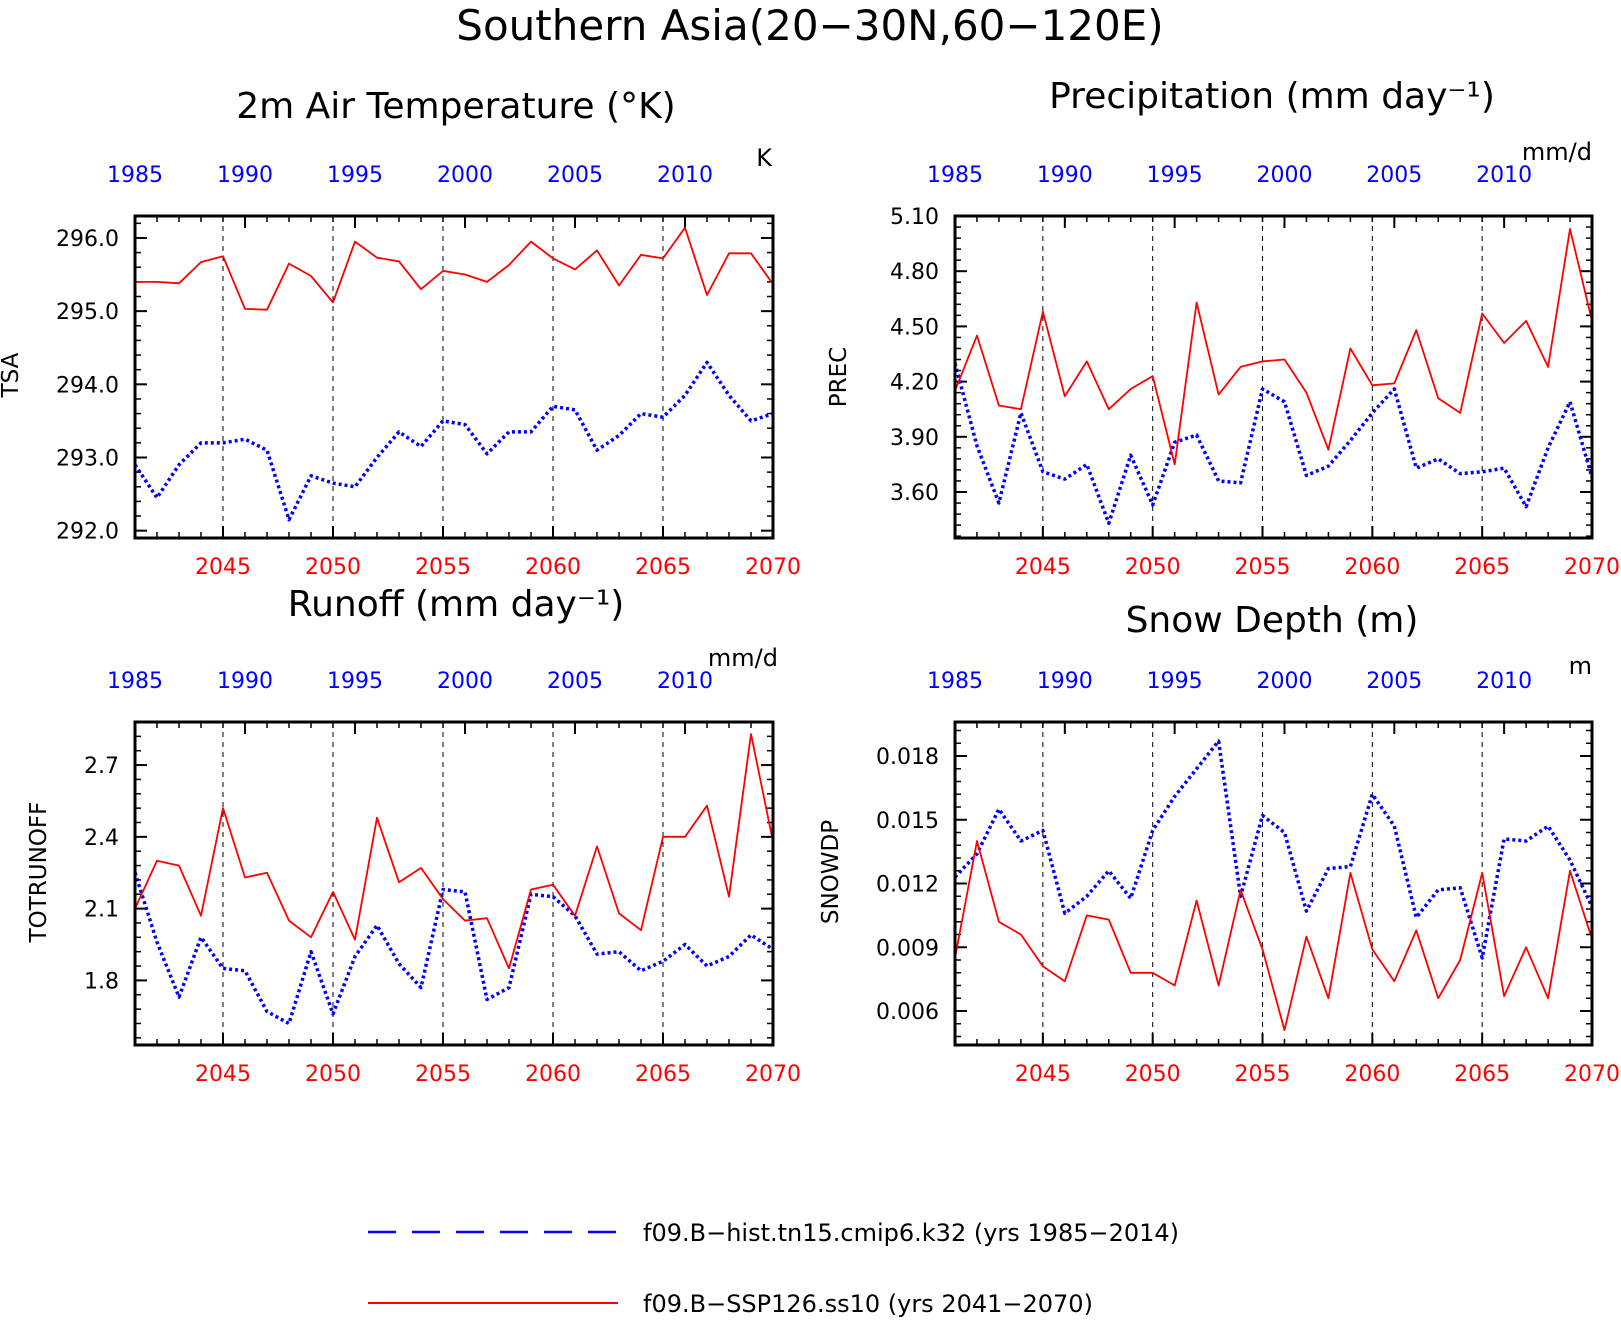 The height and width of the screenshot is (1320, 1621). I want to click on y-tick-label: 292.0, so click(87, 532).